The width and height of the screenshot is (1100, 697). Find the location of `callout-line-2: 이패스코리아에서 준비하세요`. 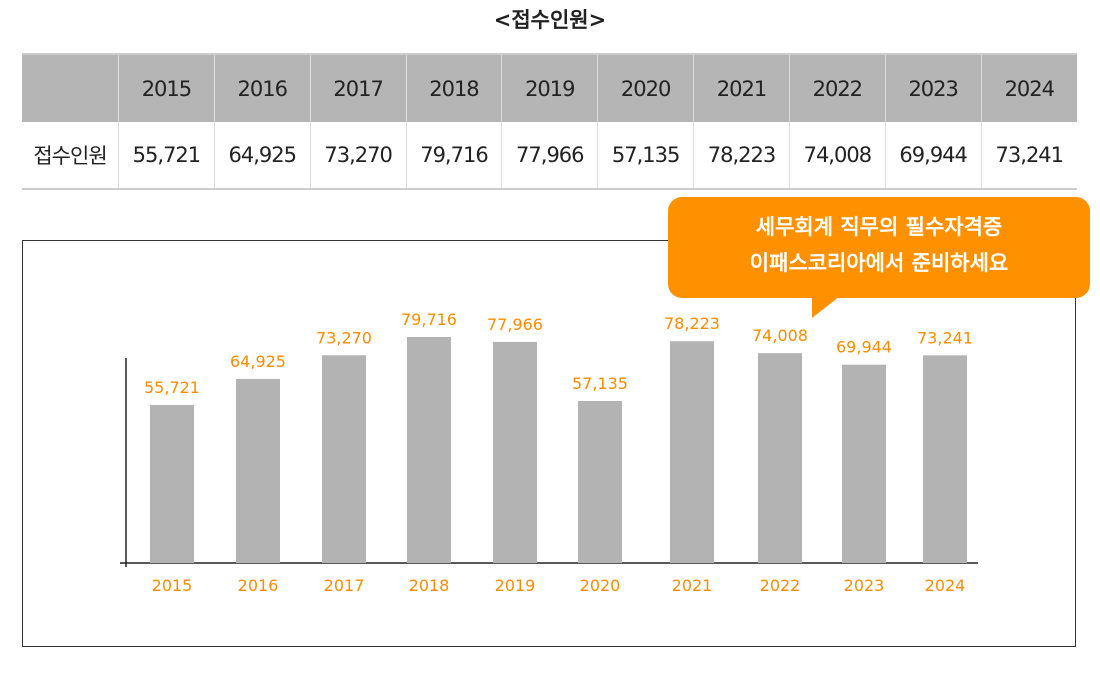

callout-line-2: 이패스코리아에서 준비하세요 is located at coordinates (879, 263).